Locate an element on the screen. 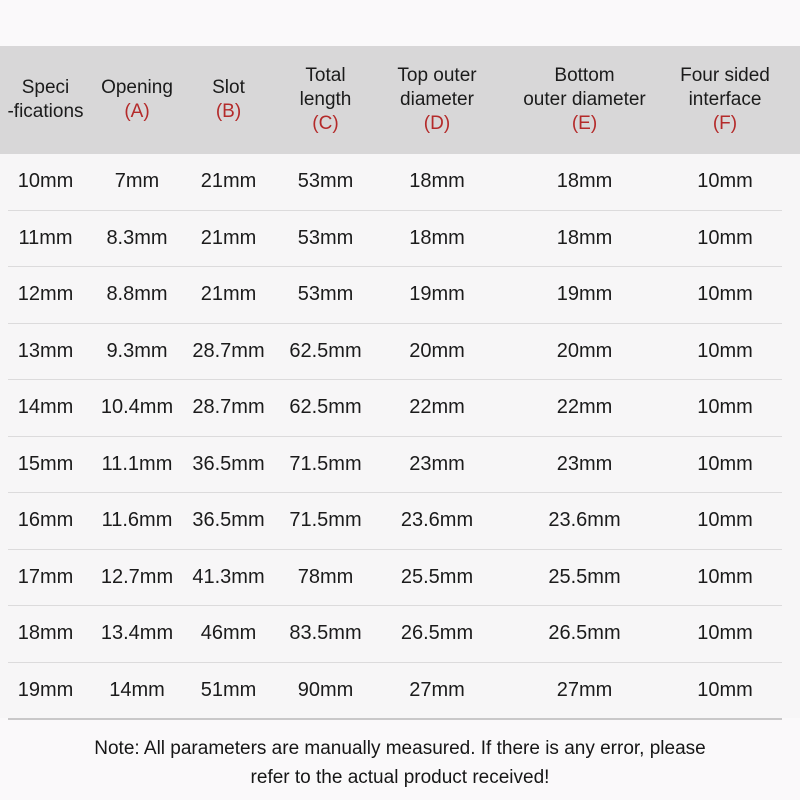  header-cell: Slot (B) is located at coordinates (228, 100).